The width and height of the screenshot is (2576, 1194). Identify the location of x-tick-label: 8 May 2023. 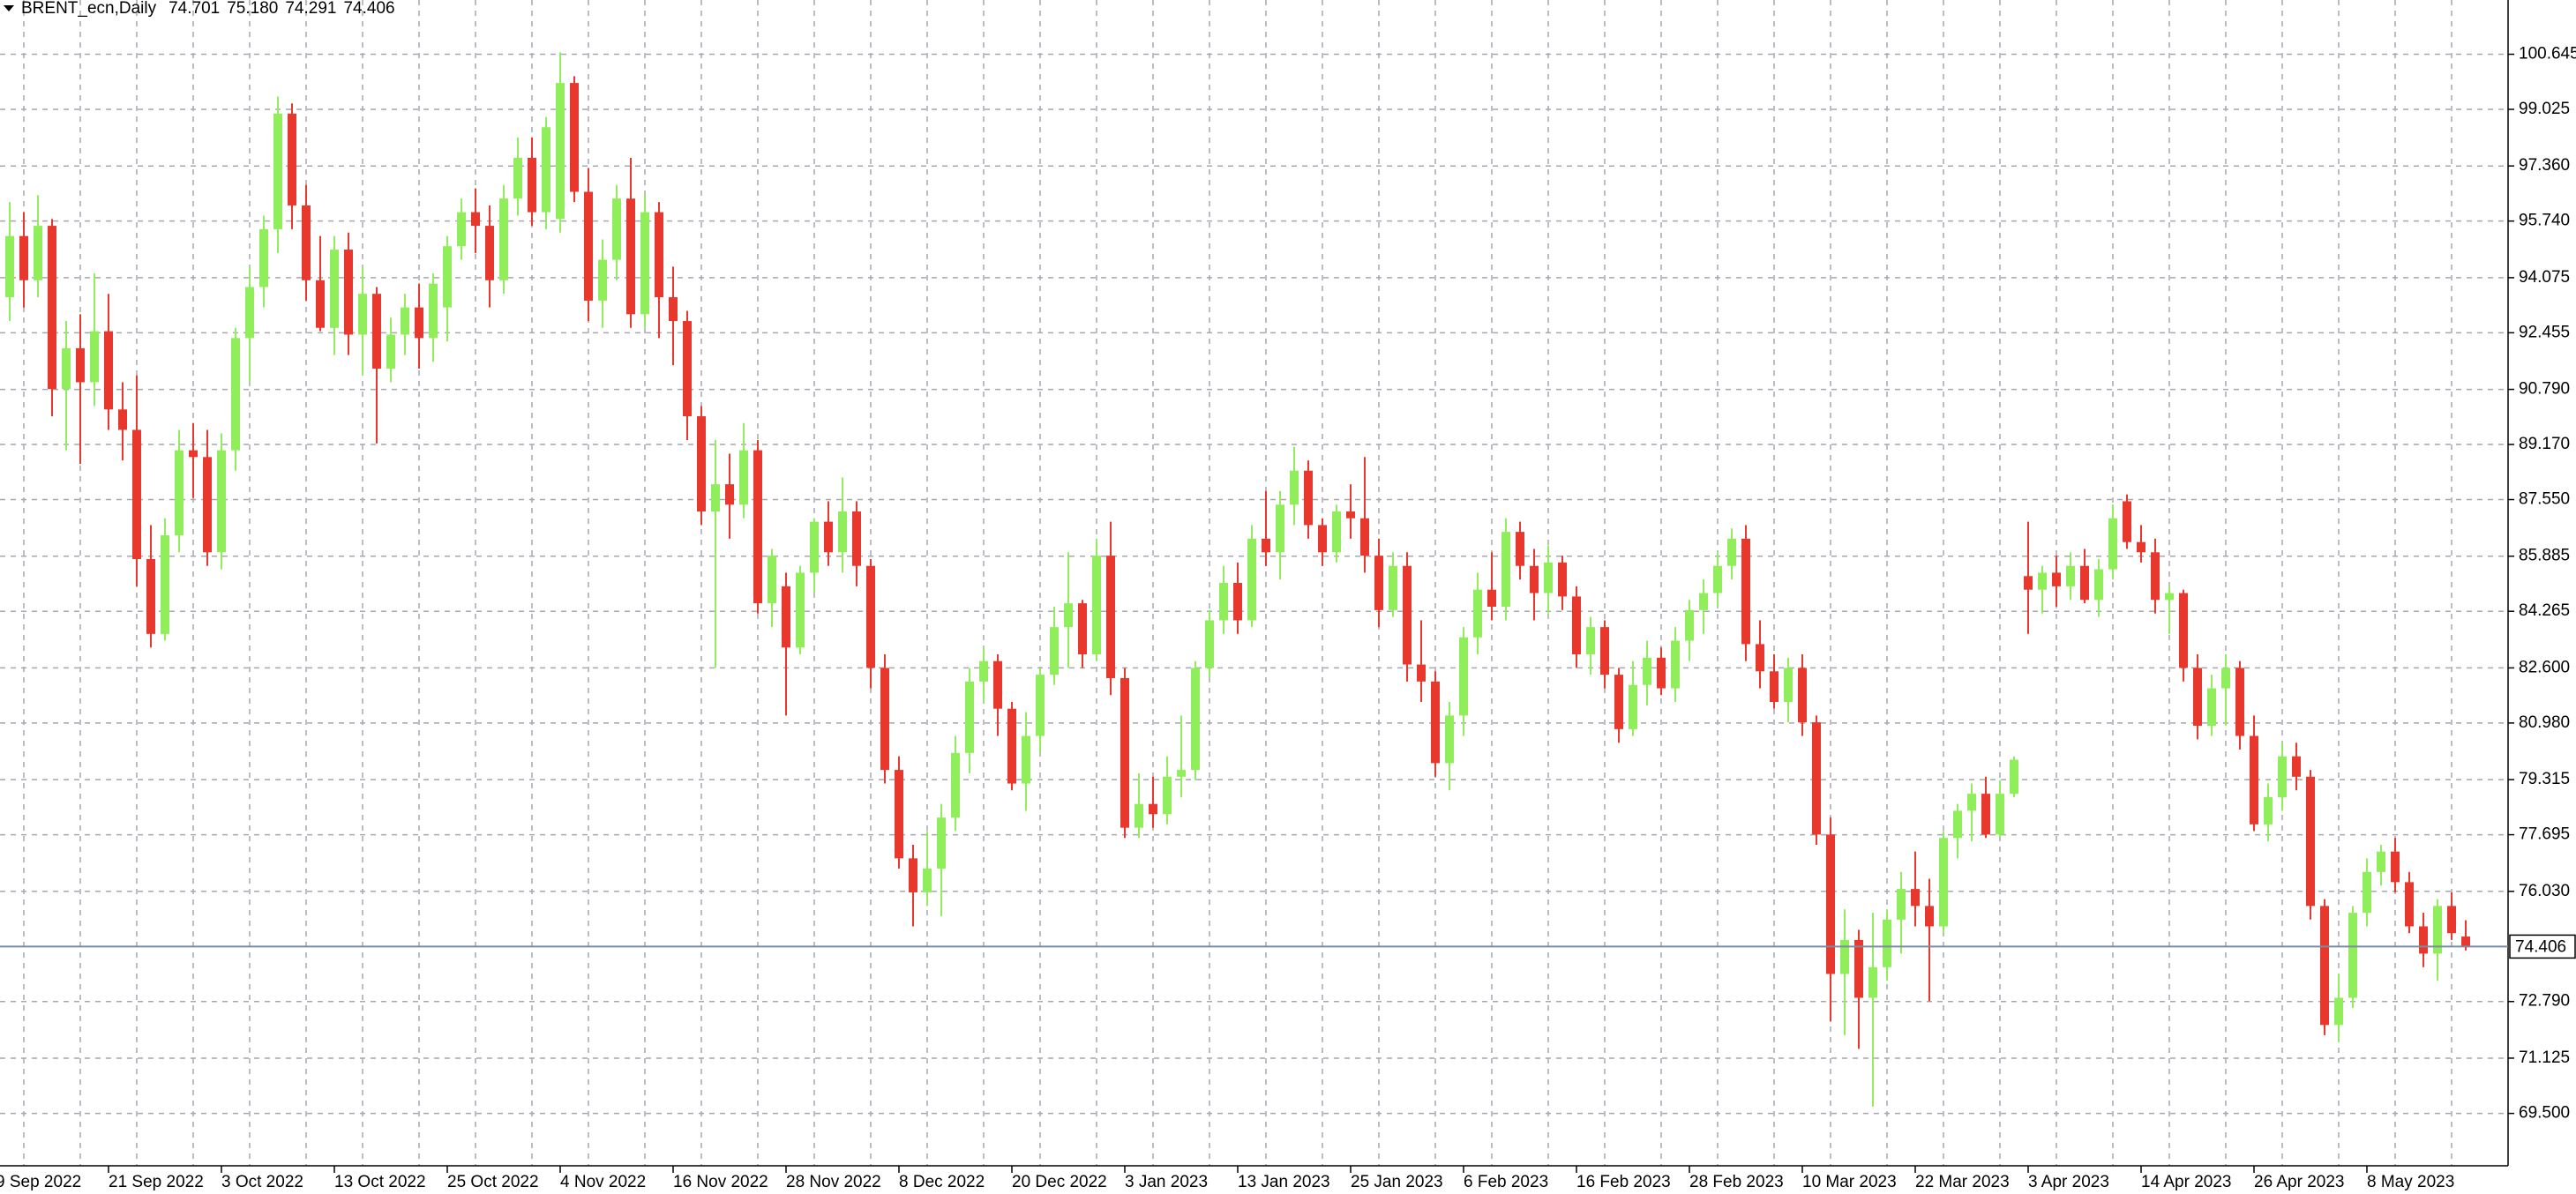
(2411, 1182).